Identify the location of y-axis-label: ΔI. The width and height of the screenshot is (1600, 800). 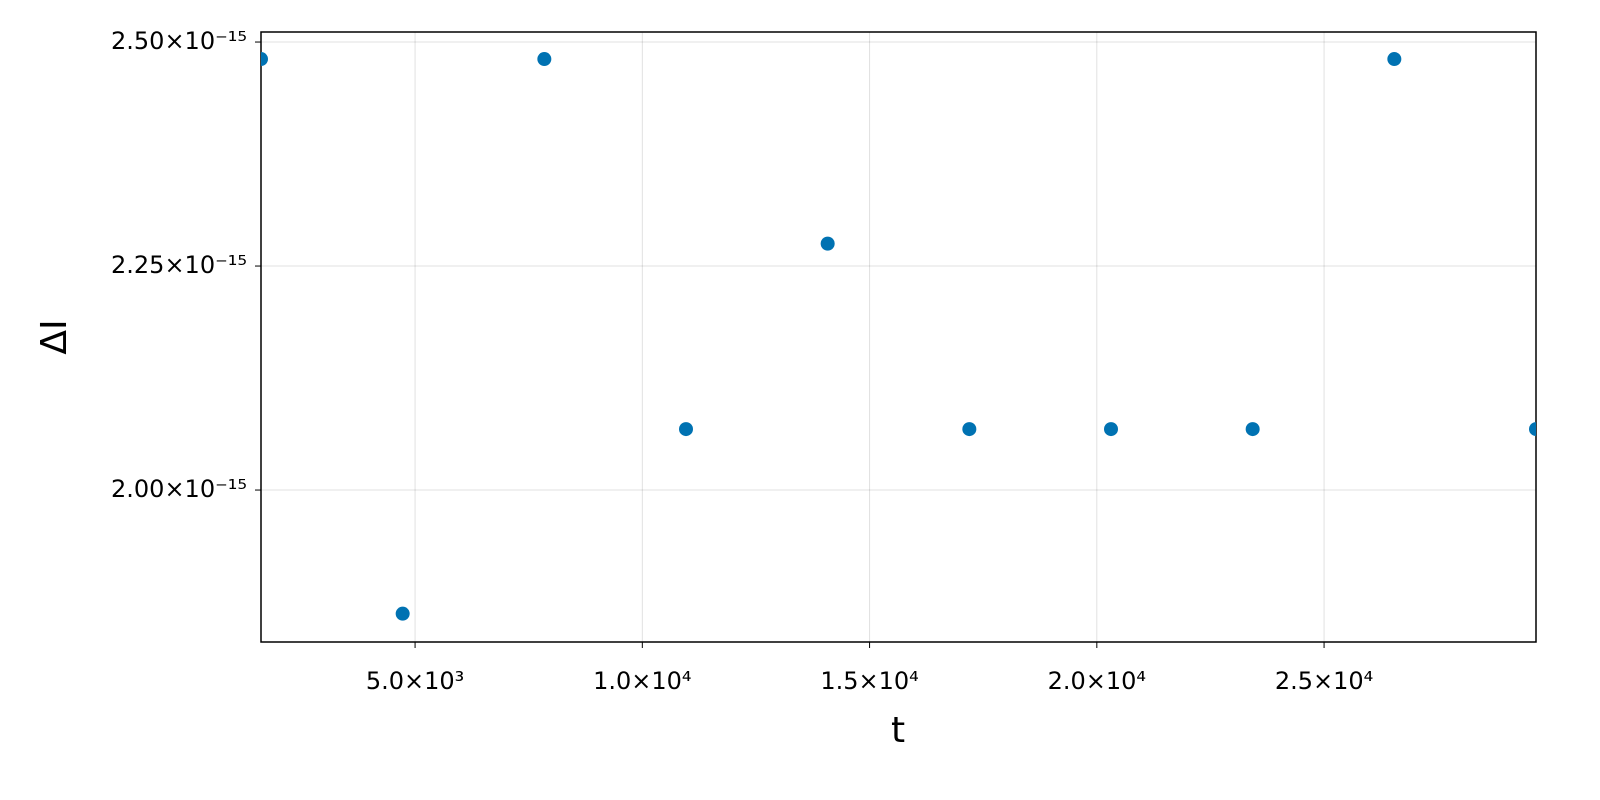
(54, 336).